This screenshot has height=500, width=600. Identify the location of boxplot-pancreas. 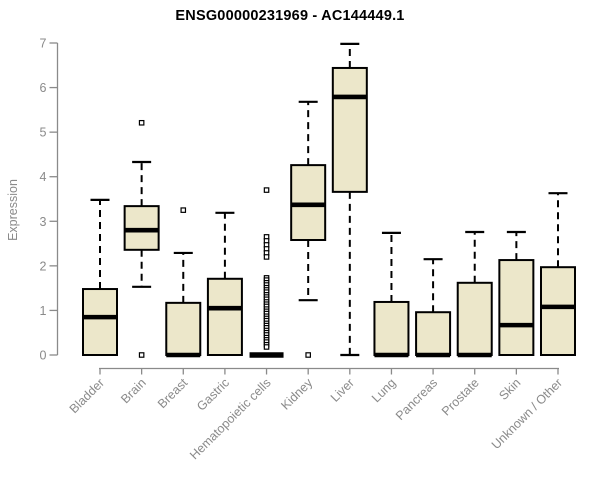
(433, 308).